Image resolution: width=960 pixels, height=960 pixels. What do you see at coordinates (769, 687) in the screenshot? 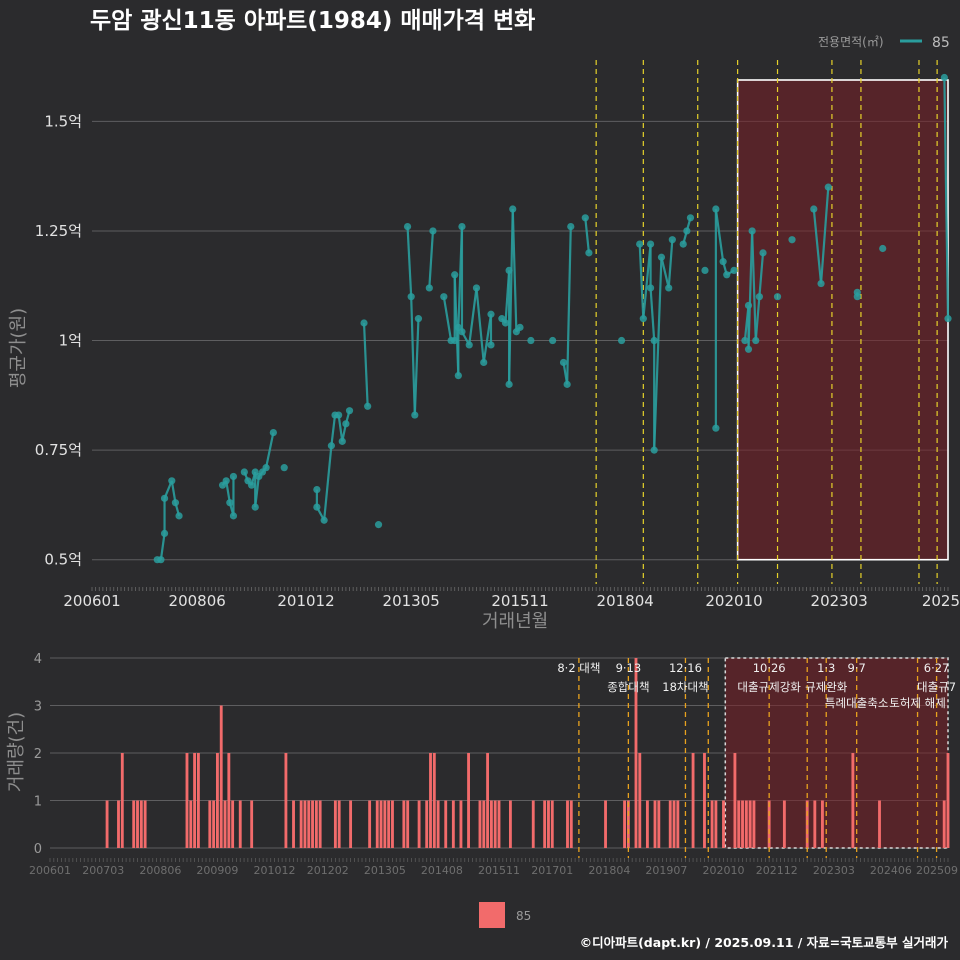
I see `policy-label: 대출규제강화` at bounding box center [769, 687].